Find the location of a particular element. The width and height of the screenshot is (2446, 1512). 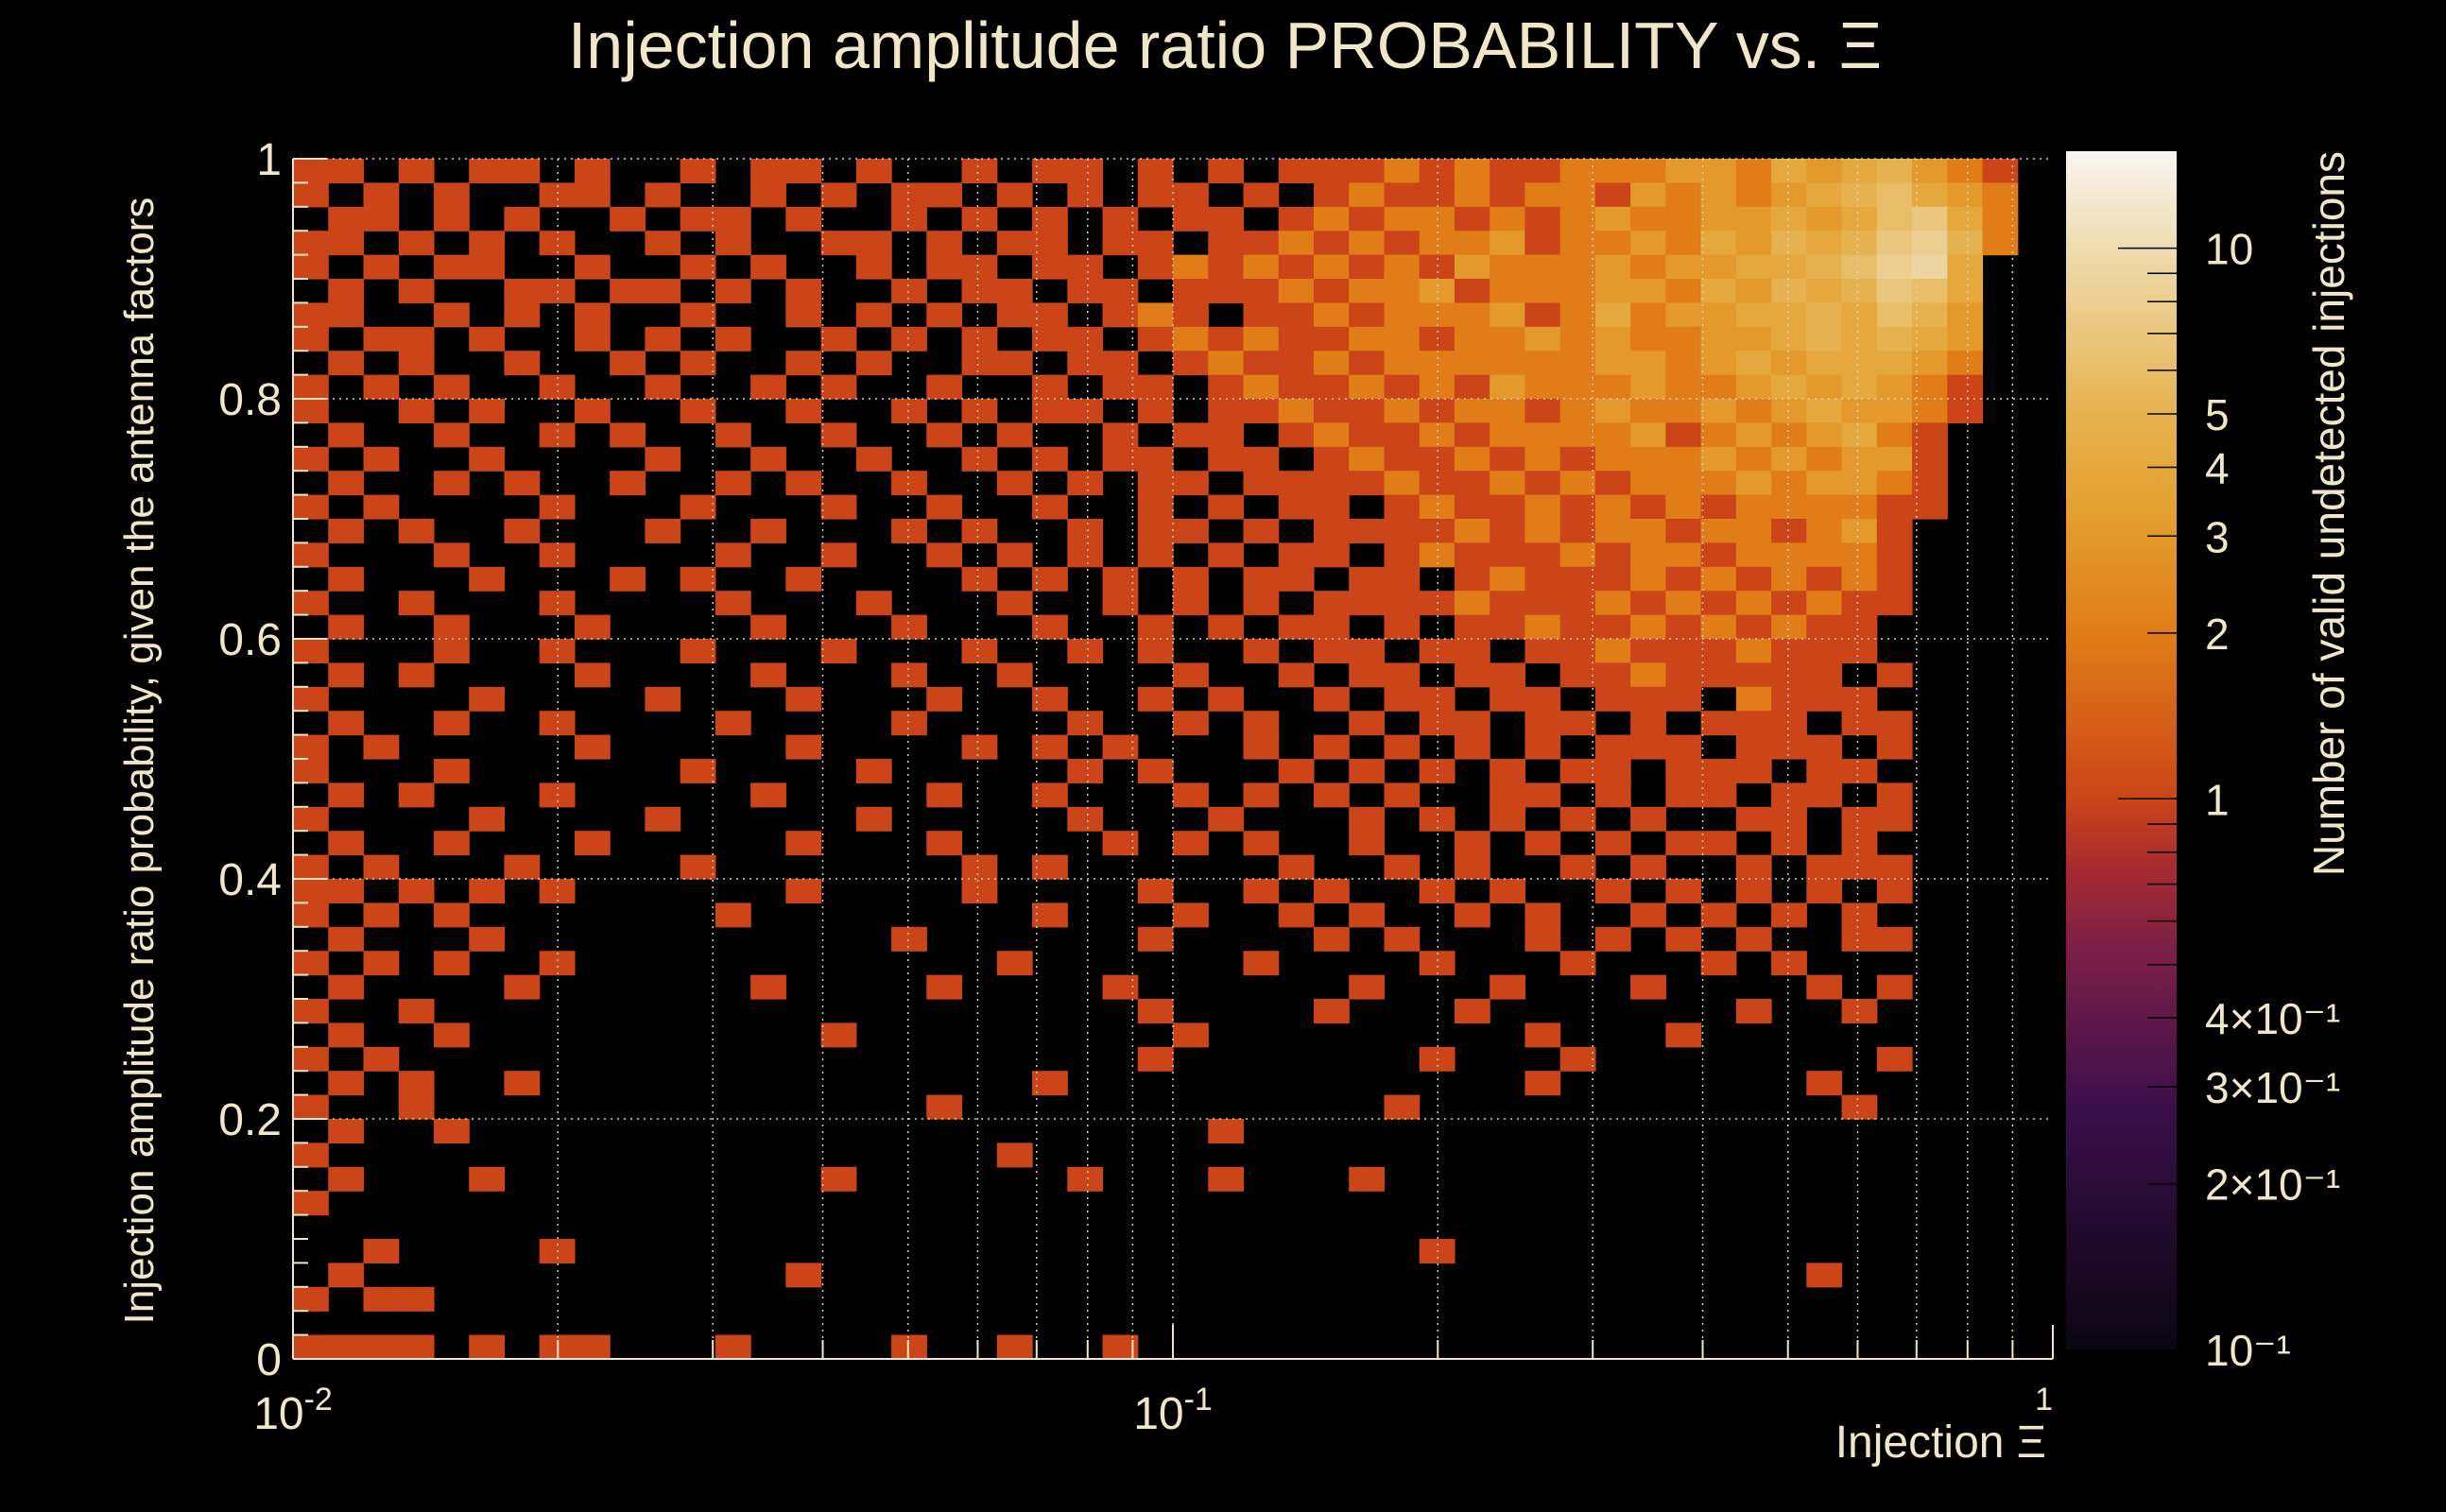

color-scale-label: 3 is located at coordinates (2217, 536).